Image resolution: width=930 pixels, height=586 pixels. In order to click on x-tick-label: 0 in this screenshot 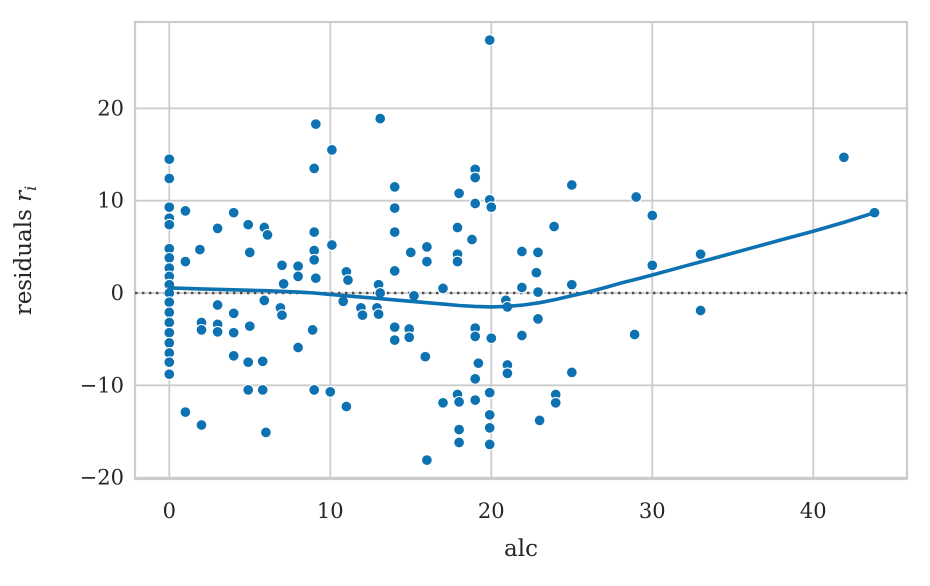, I will do `click(169, 511)`.